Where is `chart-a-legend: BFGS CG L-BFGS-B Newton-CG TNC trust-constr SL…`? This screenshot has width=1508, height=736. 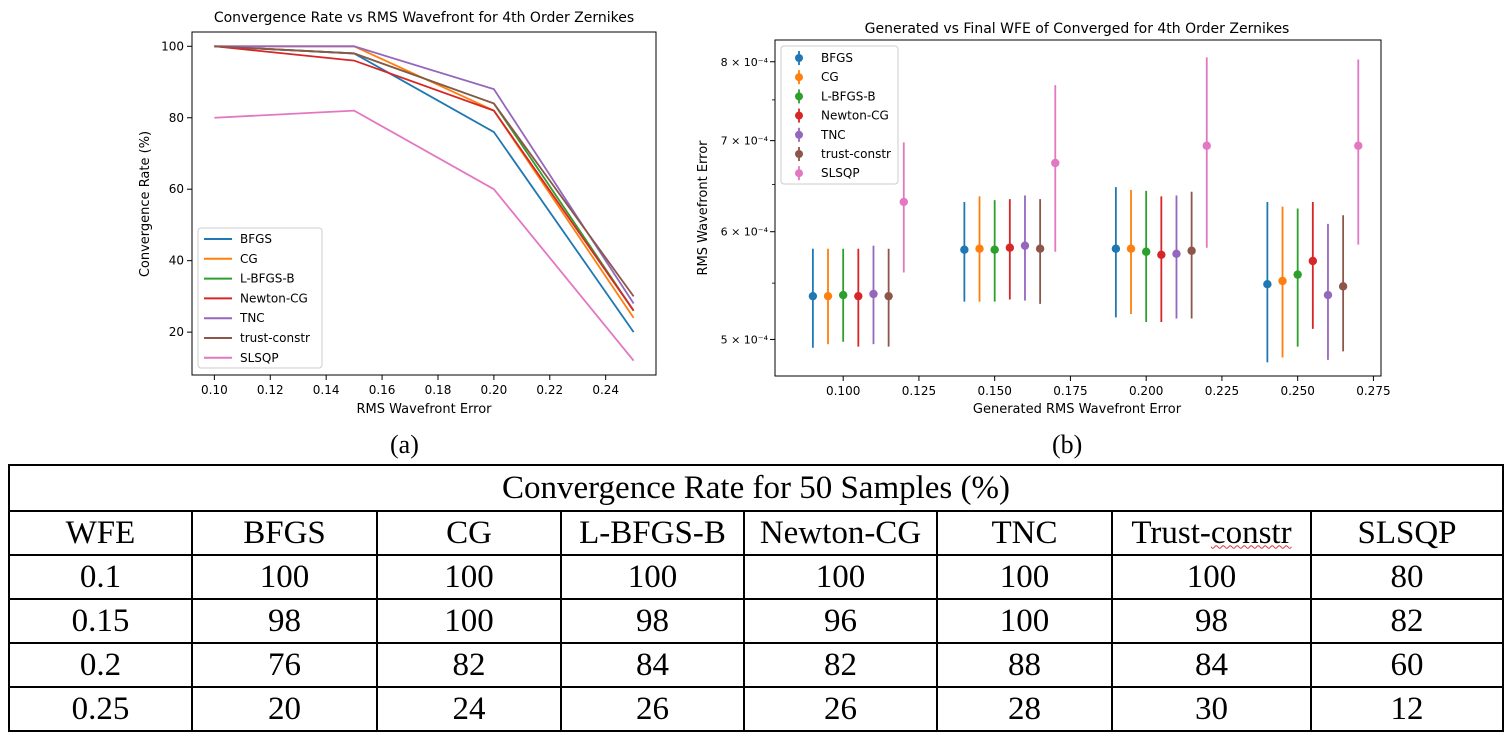
chart-a-legend: BFGS CG L-BFGS-B Newton-CG TNC trust-constr SL… is located at coordinates (260, 298).